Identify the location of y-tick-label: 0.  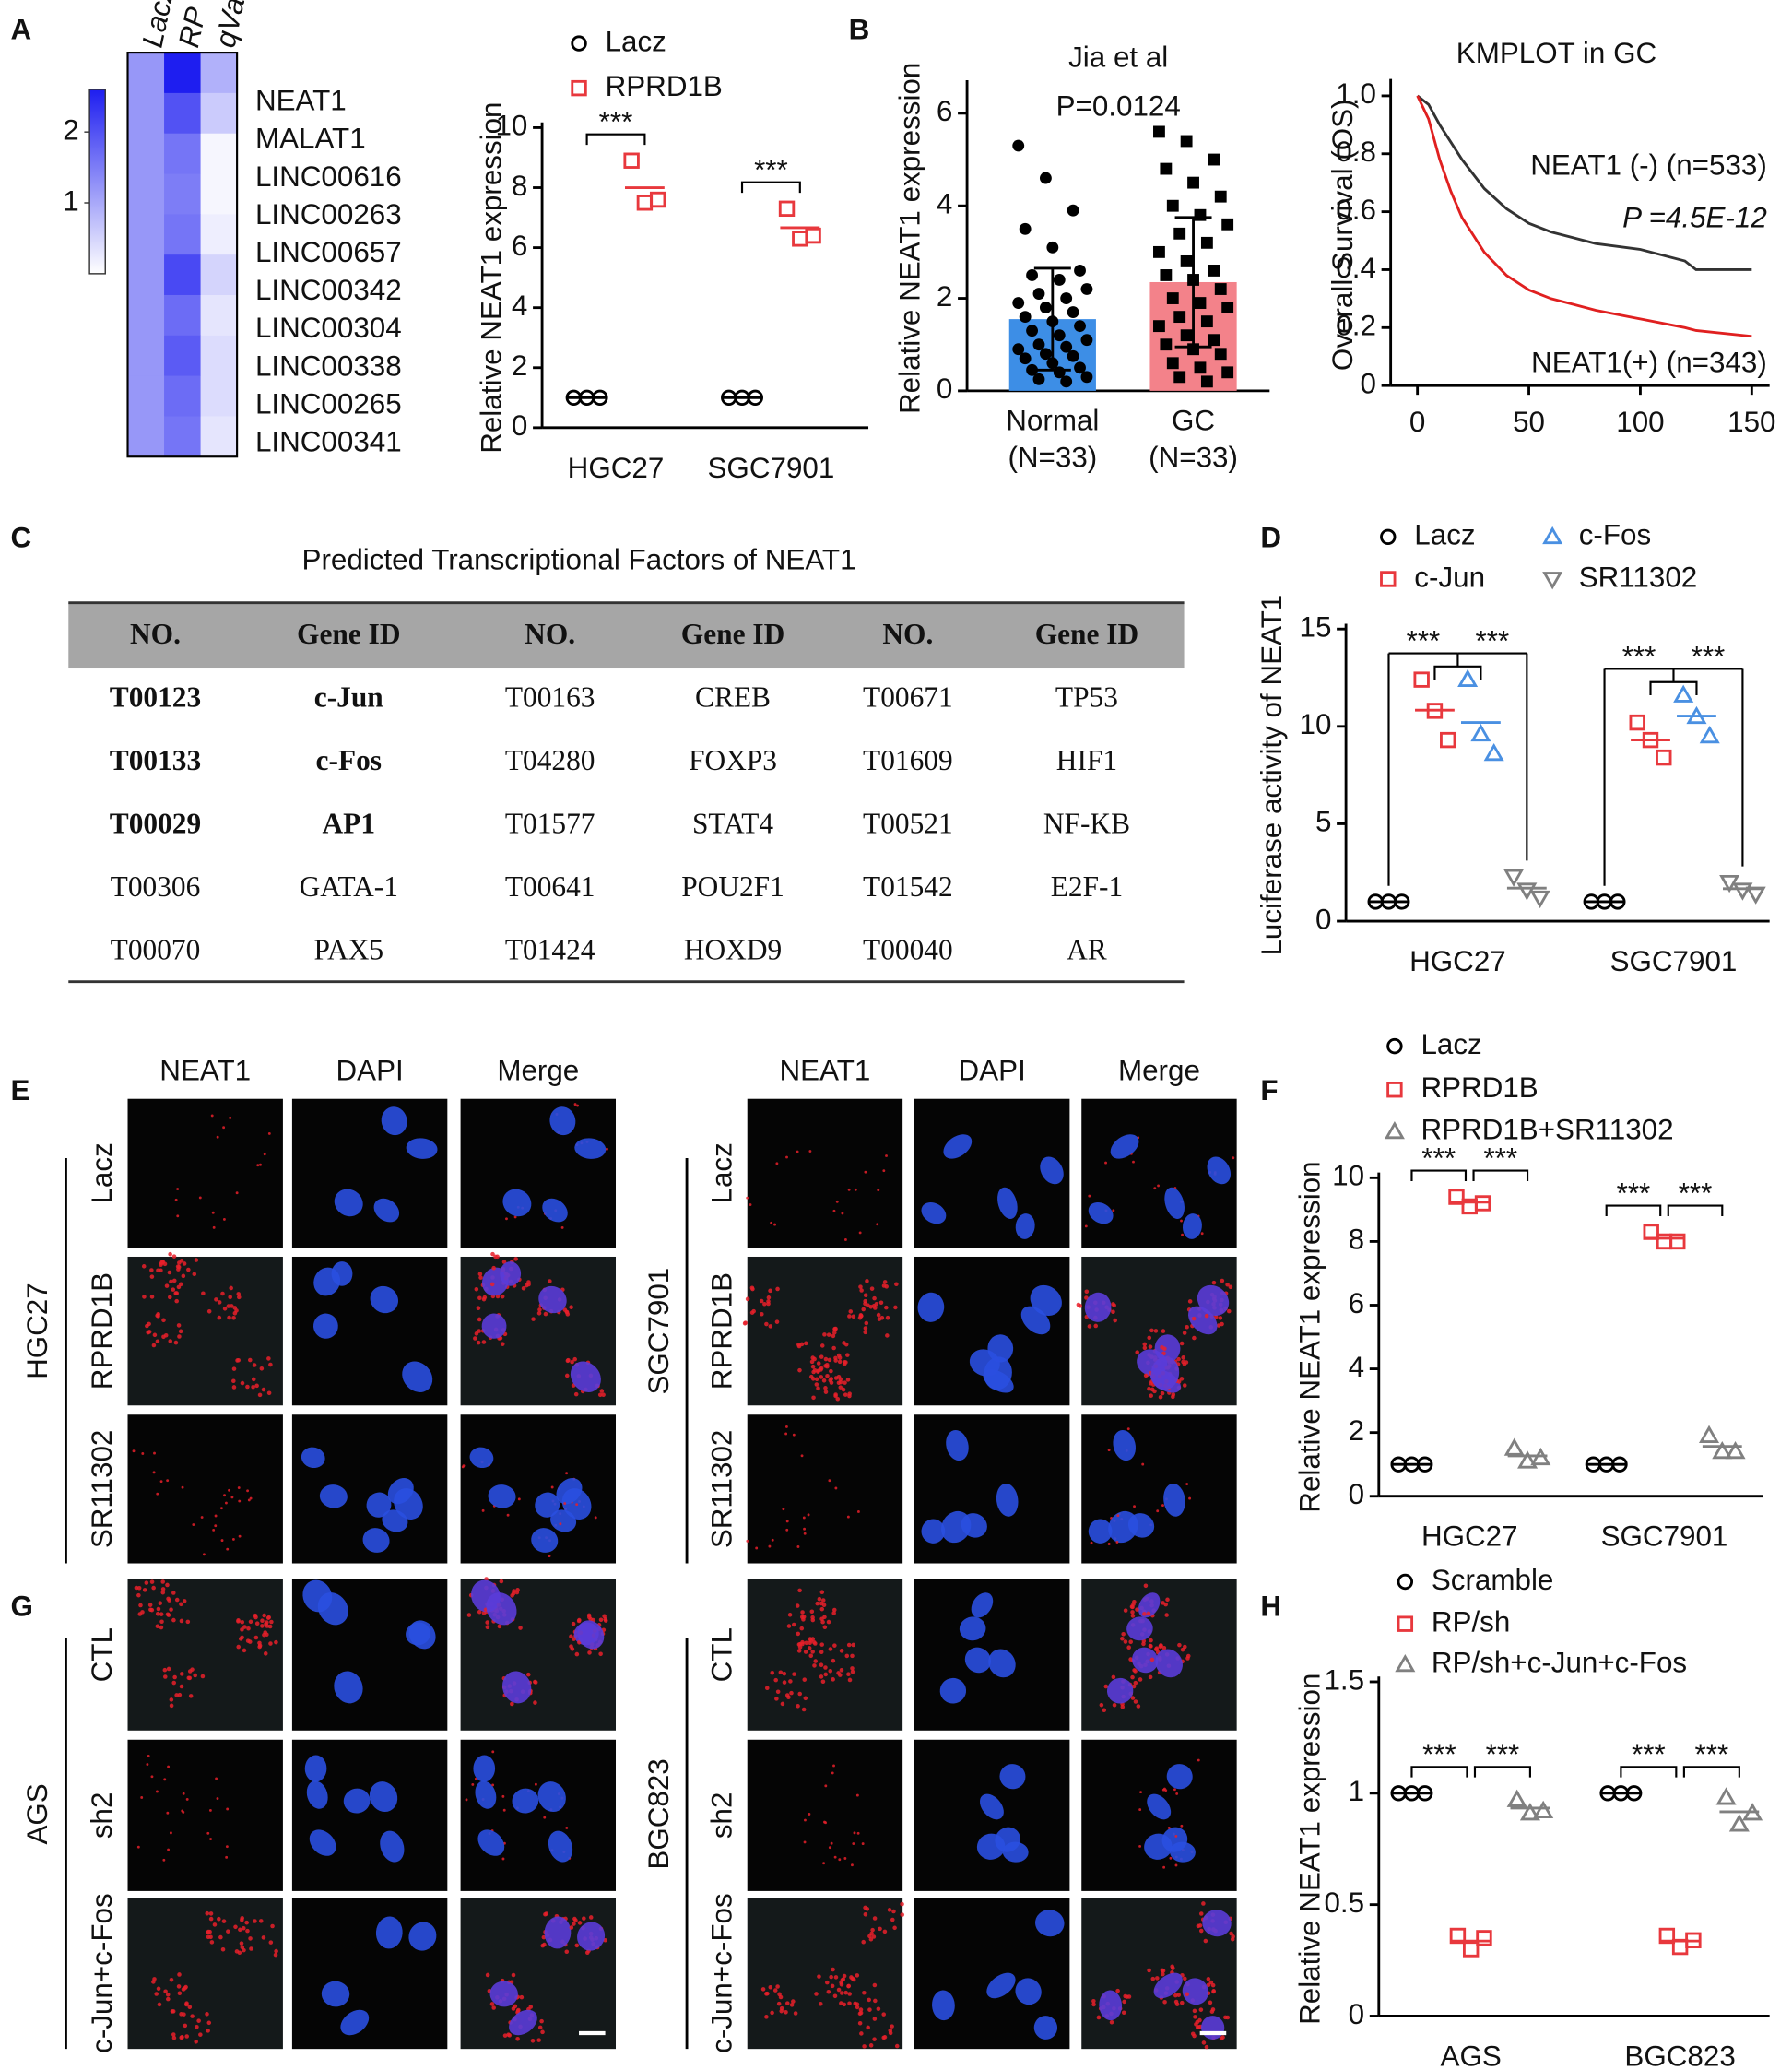
(944, 389).